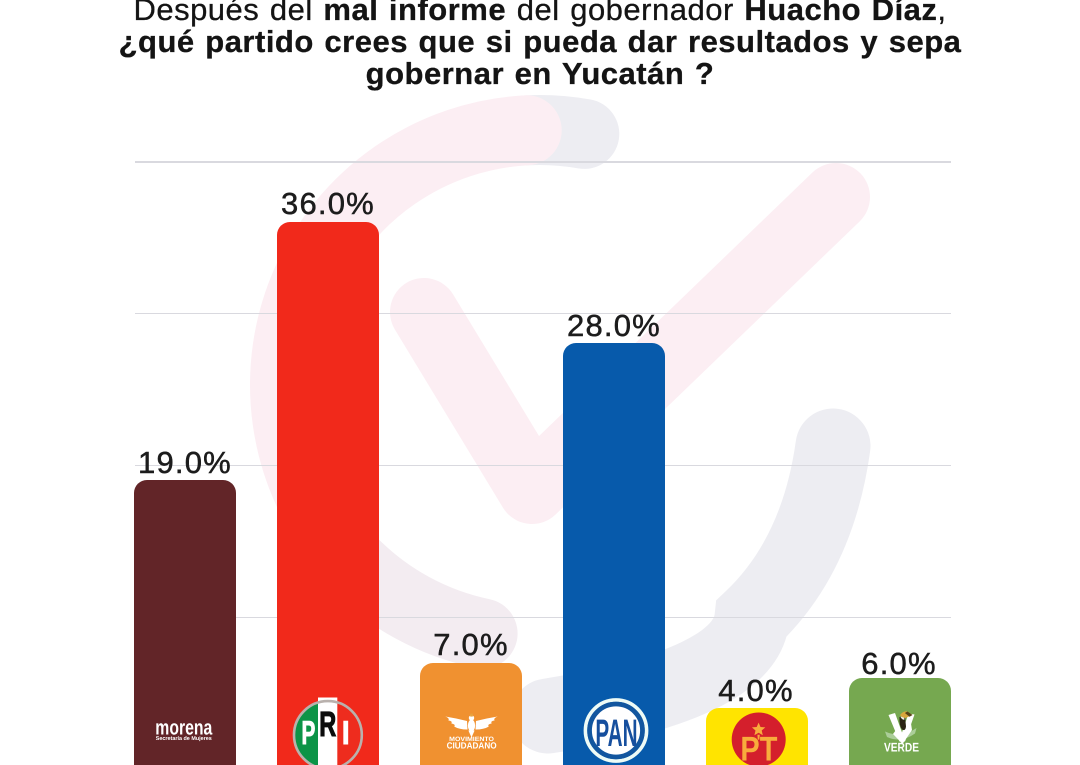 This screenshot has width=1080, height=765. I want to click on svg-text: VERDE, so click(901, 748).